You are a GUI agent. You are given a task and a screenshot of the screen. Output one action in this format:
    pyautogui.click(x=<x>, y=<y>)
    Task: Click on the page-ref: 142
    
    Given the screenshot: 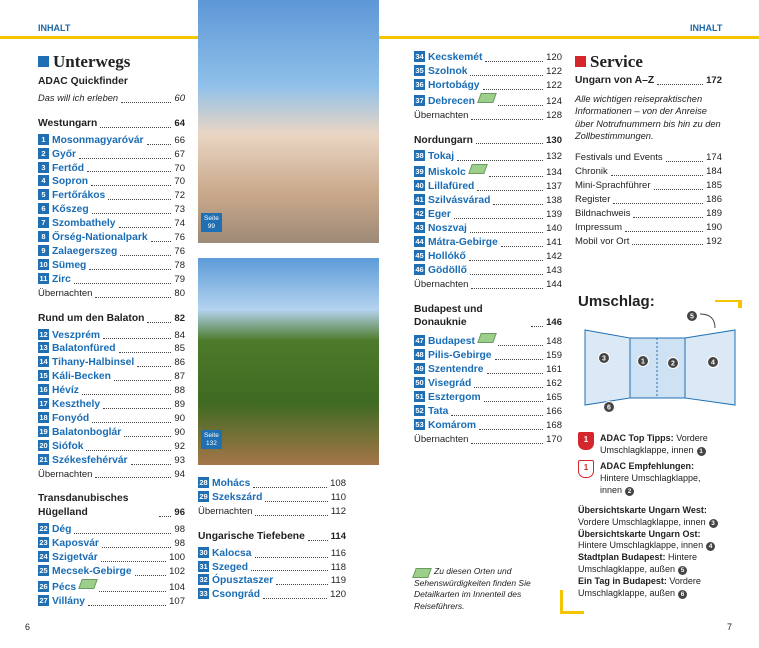 What is the action you would take?
    pyautogui.click(x=554, y=256)
    